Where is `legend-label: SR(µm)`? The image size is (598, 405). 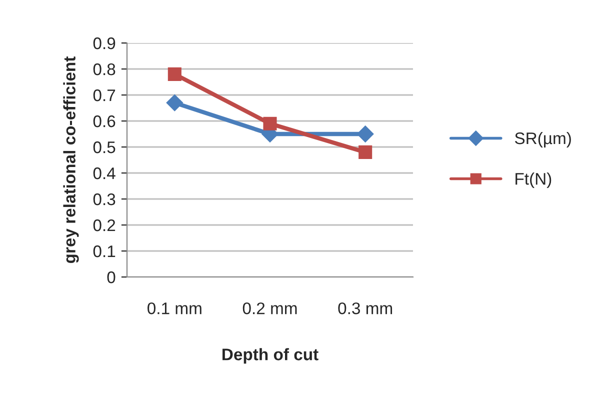 legend-label: SR(µm) is located at coordinates (542, 140).